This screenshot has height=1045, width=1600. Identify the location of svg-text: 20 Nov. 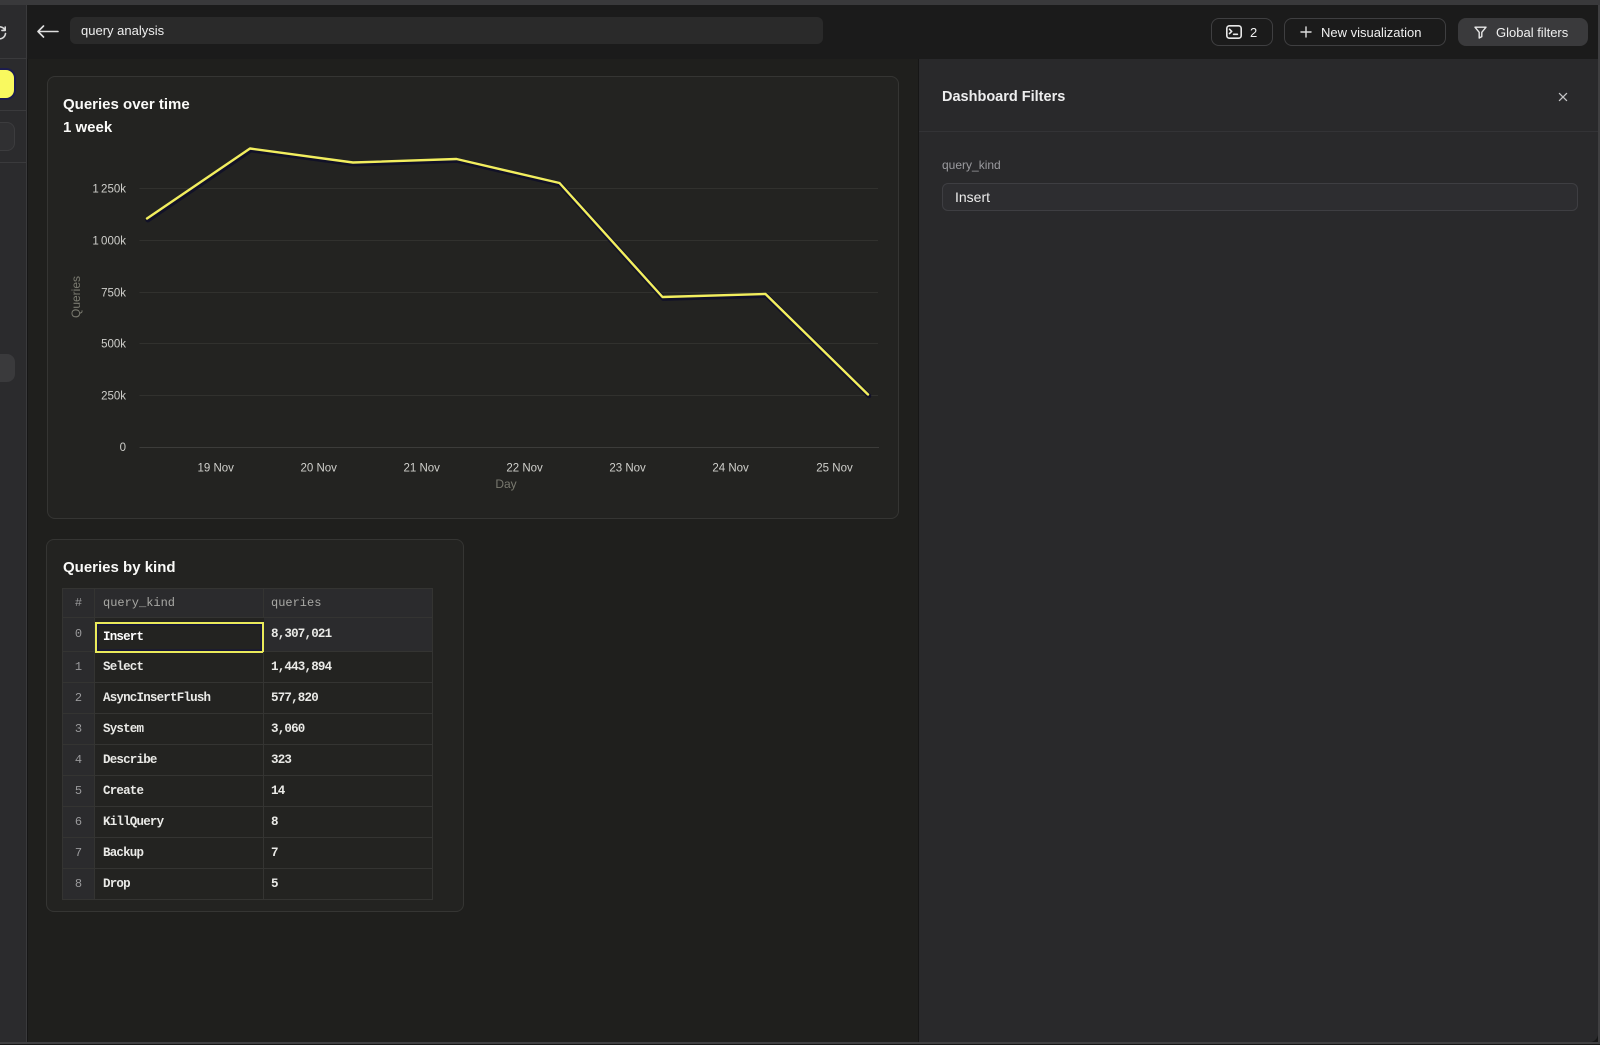
(318, 469).